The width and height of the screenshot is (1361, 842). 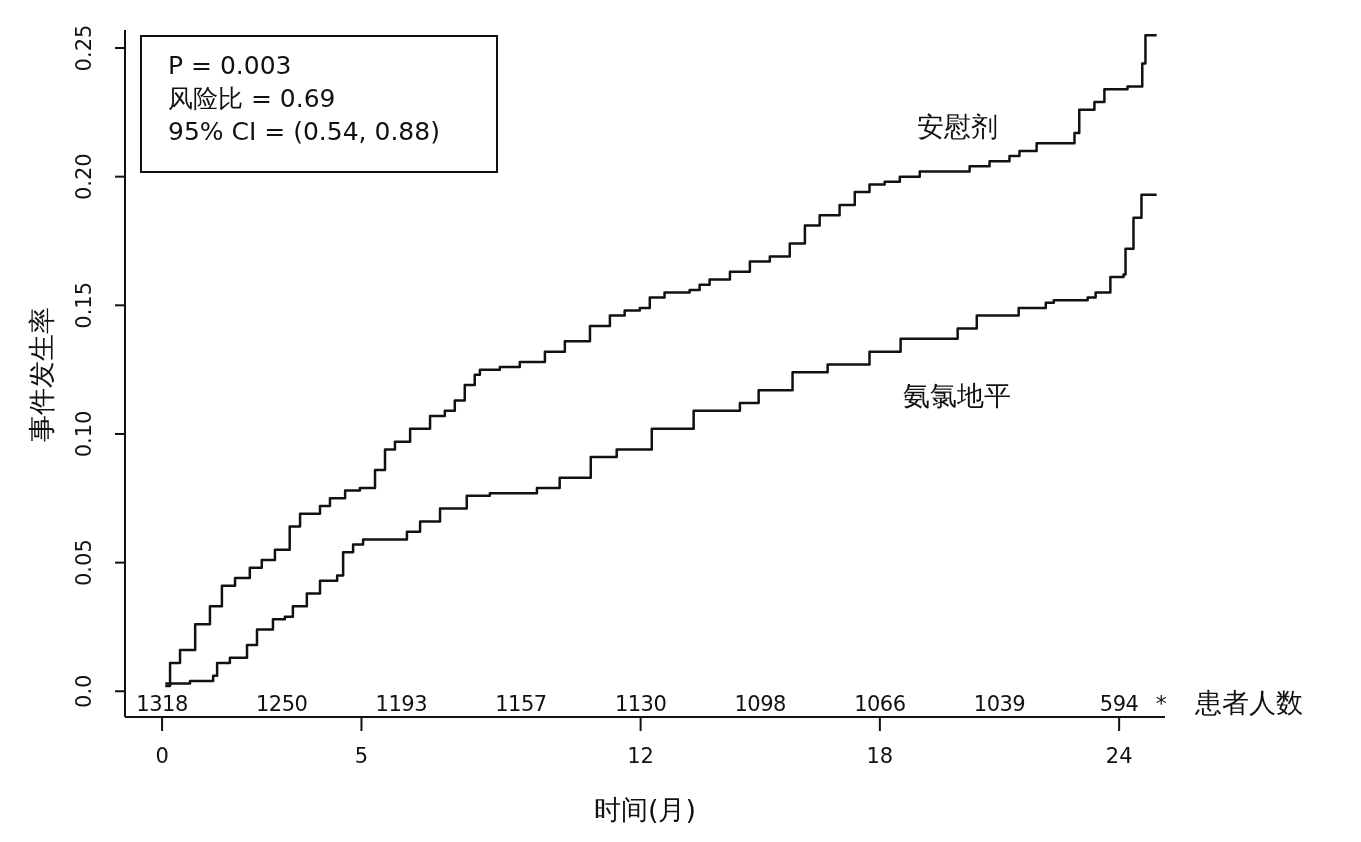 I want to click on y-tick-label: 0.15, so click(x=84, y=305).